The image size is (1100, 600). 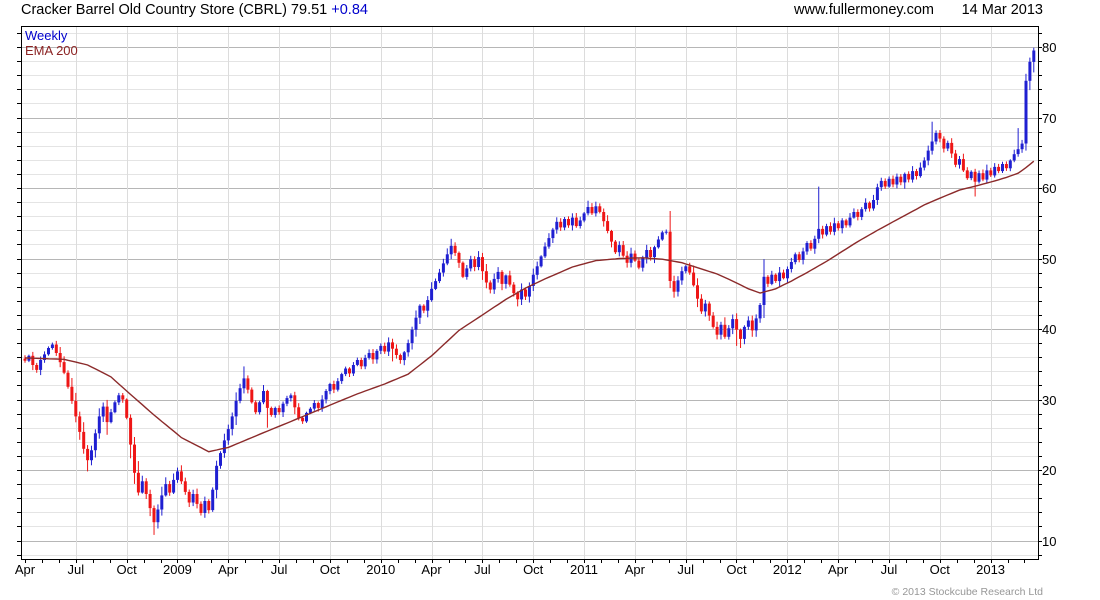 I want to click on price-axis-label: 40, so click(x=1049, y=329).